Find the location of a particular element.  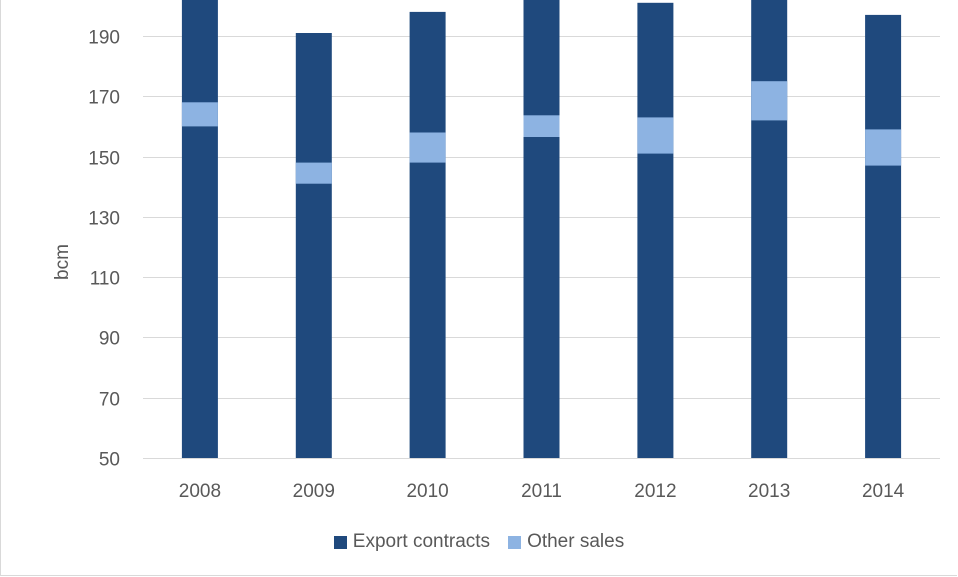

legend: Export contracts Other sales is located at coordinates (479, 542).